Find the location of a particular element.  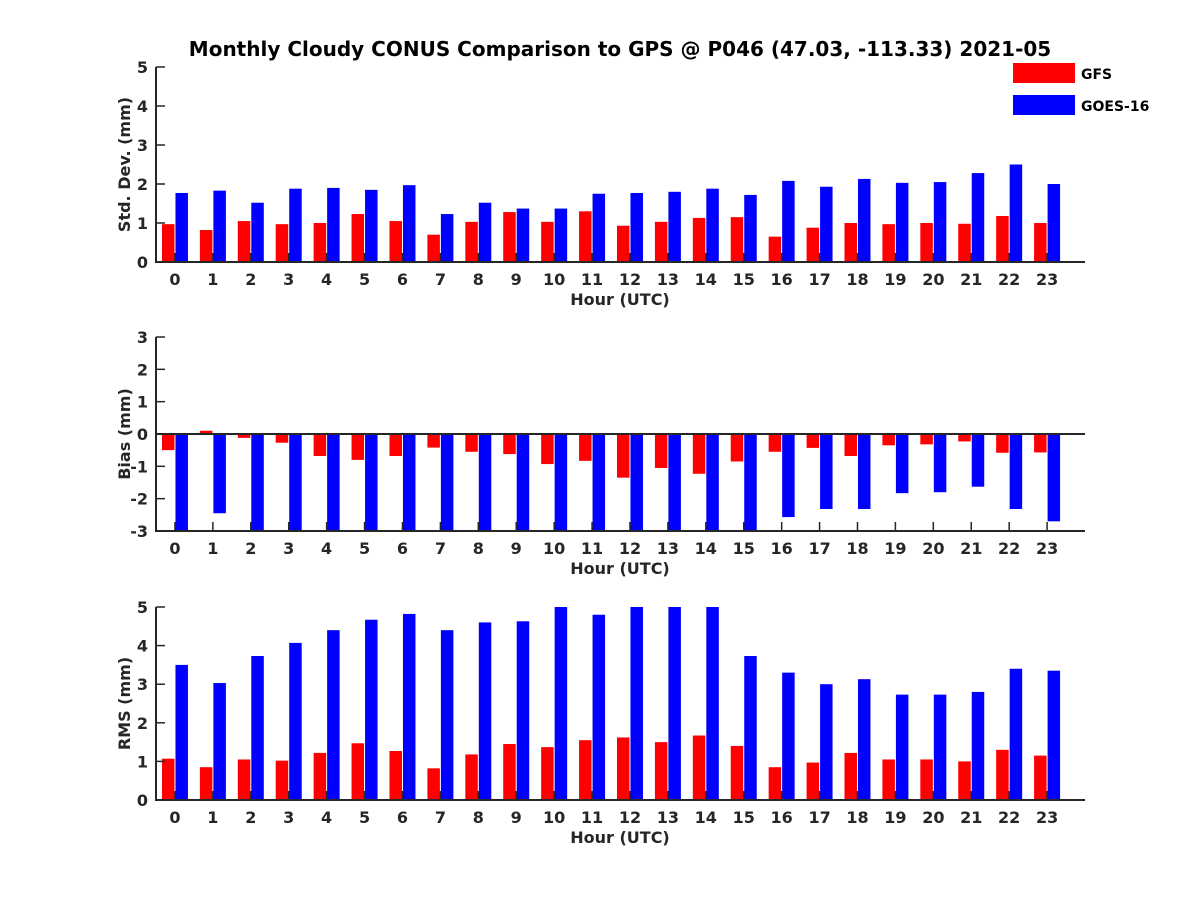

y-tick-label: 0 is located at coordinates (142, 800).